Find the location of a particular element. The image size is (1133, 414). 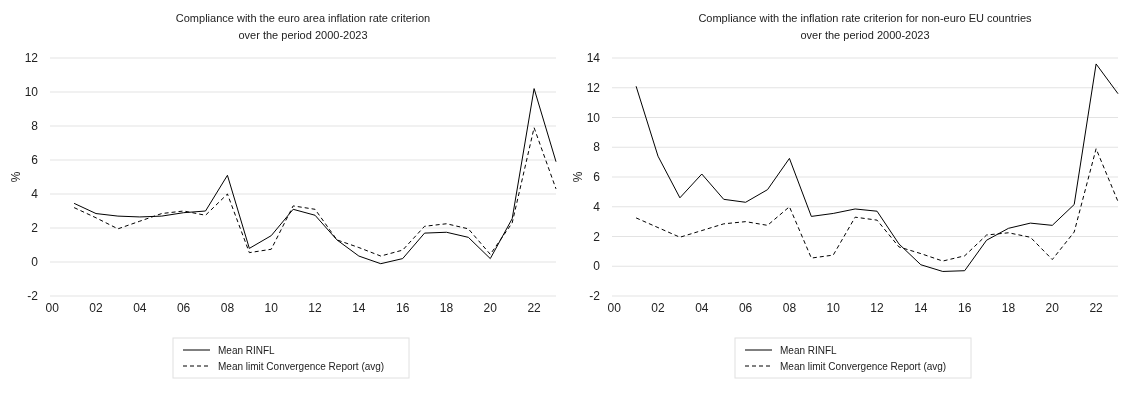

y-tick-label: 14 is located at coordinates (593, 58).